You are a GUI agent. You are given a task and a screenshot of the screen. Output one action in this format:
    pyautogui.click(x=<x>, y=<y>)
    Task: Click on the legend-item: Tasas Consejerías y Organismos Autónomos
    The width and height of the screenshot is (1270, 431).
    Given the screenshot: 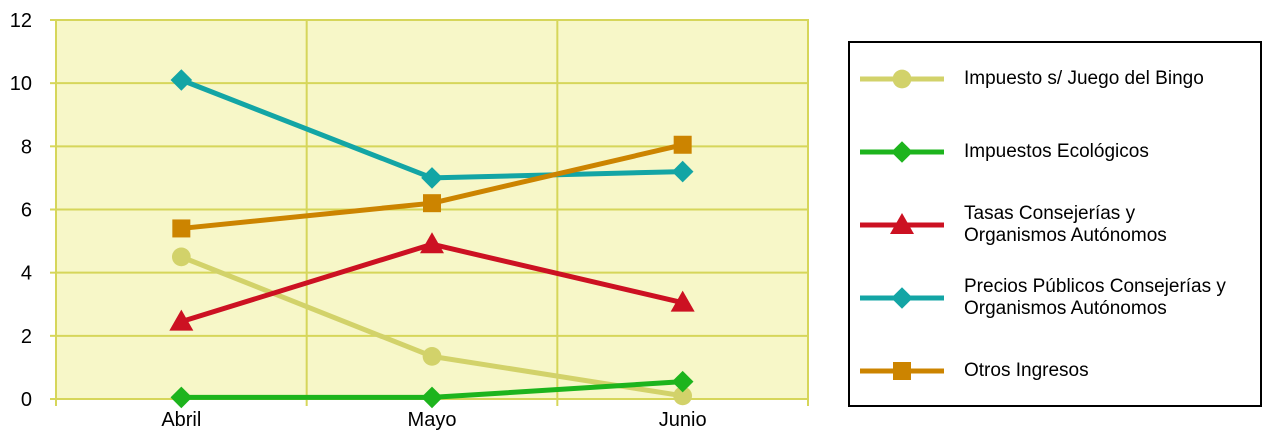 What is the action you would take?
    pyautogui.click(x=1055, y=225)
    